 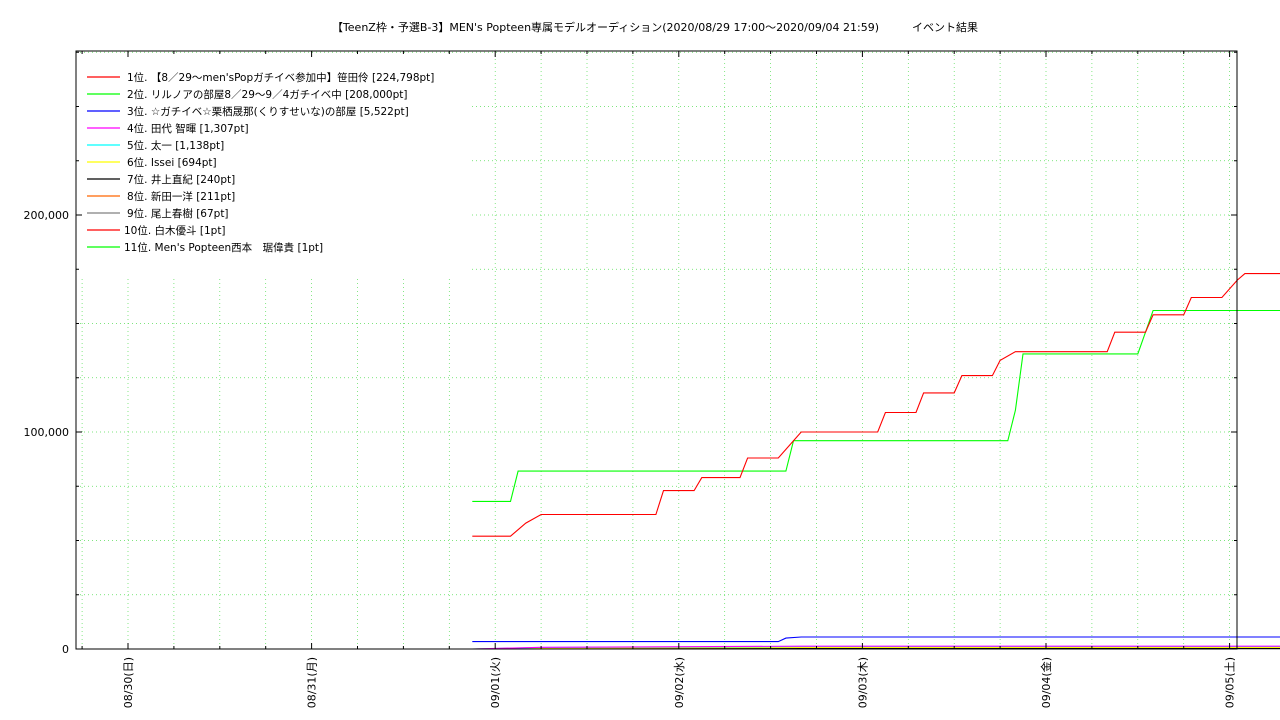 What do you see at coordinates (128, 682) in the screenshot?
I see `x-tick-label: 08/30(日)` at bounding box center [128, 682].